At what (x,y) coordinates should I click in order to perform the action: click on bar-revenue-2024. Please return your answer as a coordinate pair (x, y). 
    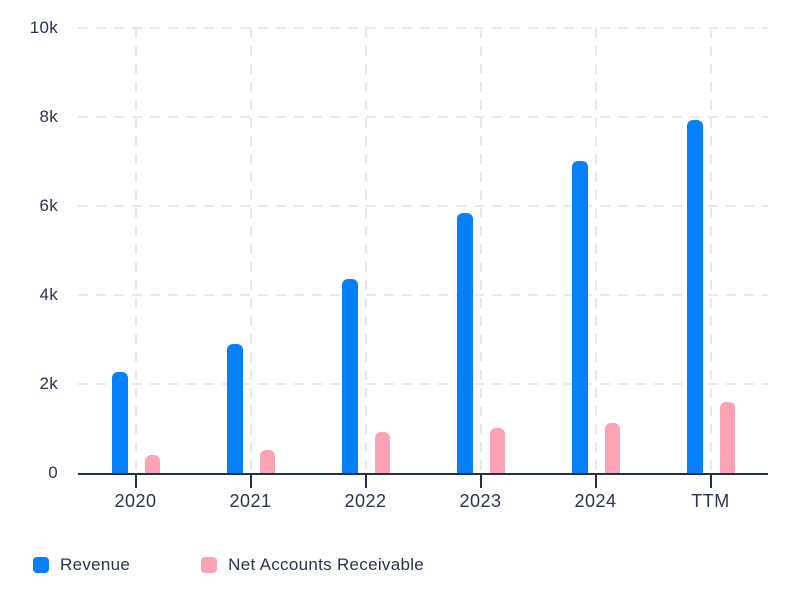
    Looking at the image, I should click on (579, 317).